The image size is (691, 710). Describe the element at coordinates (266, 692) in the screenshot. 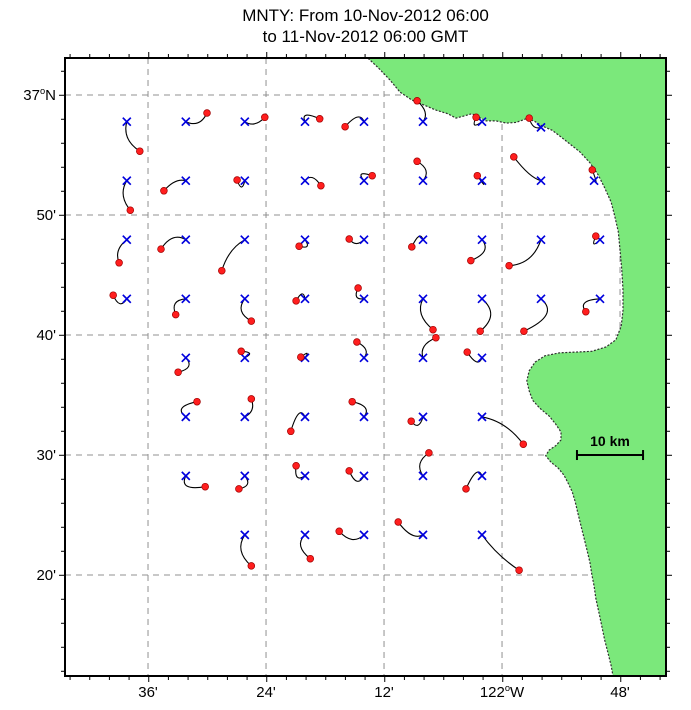

I see `x-axis-tick-label: 24'` at that location.